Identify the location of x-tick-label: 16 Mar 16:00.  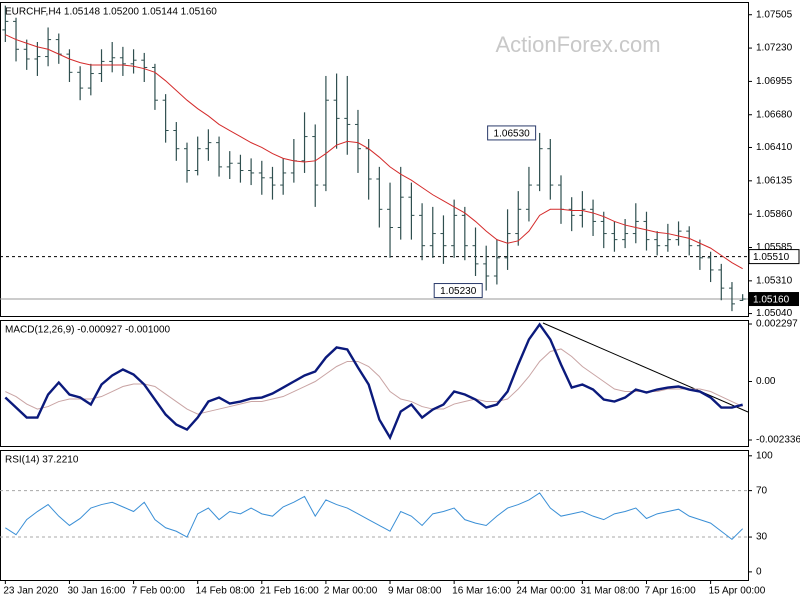
(481, 591).